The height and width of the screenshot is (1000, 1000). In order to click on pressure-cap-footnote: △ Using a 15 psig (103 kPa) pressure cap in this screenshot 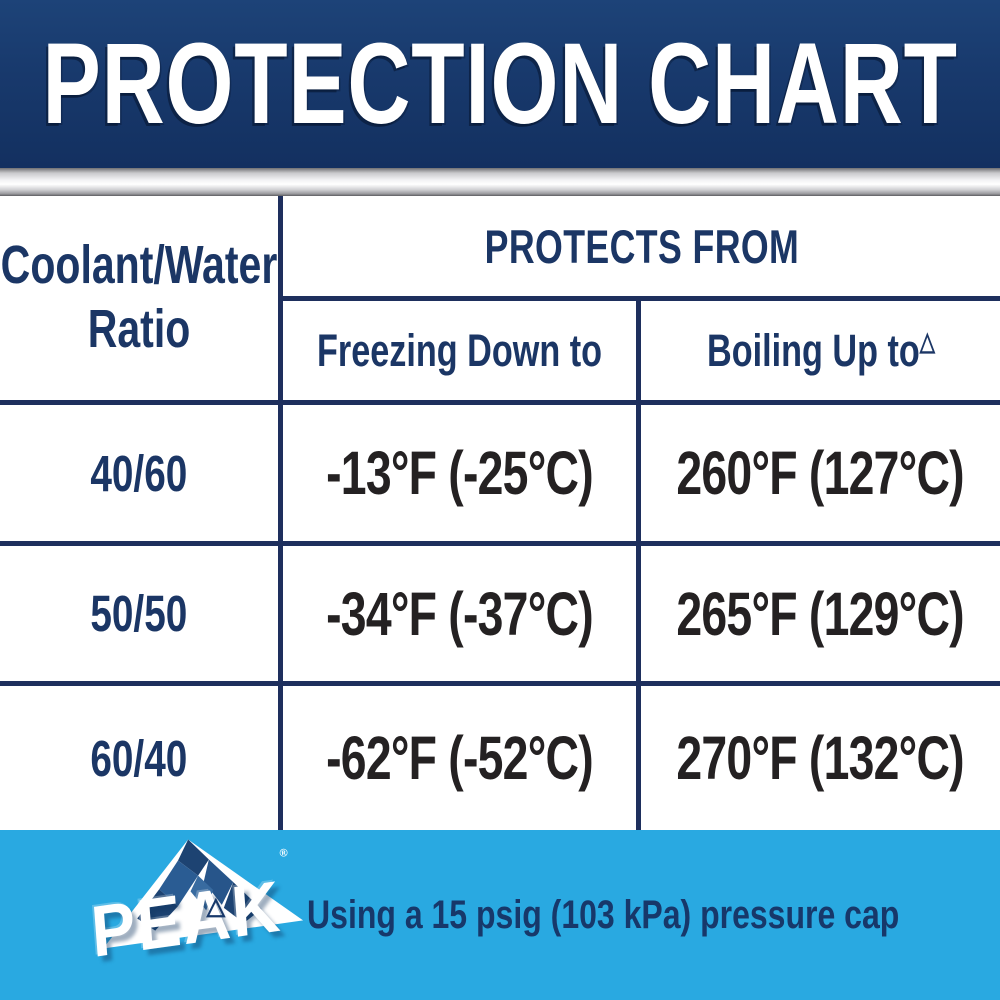, I will do `click(553, 915)`.